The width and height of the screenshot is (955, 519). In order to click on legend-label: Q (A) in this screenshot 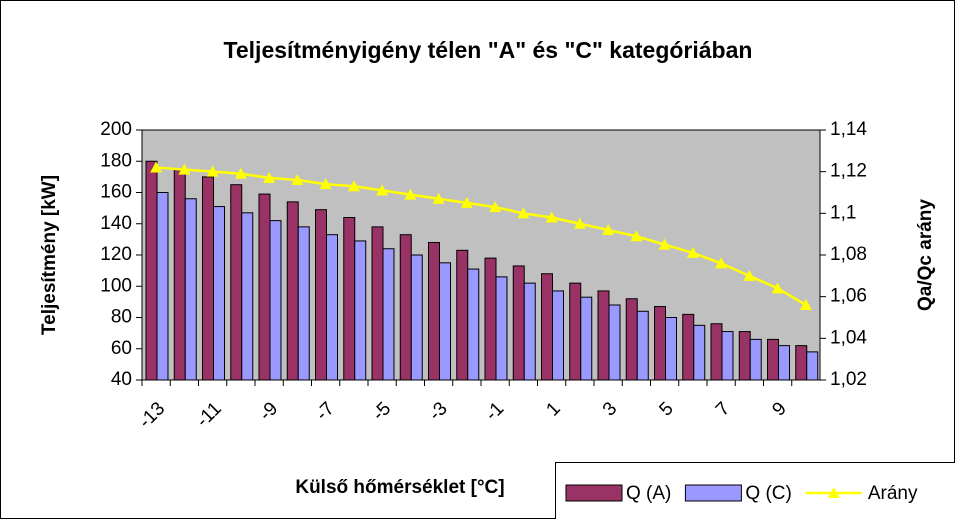, I will do `click(648, 493)`.